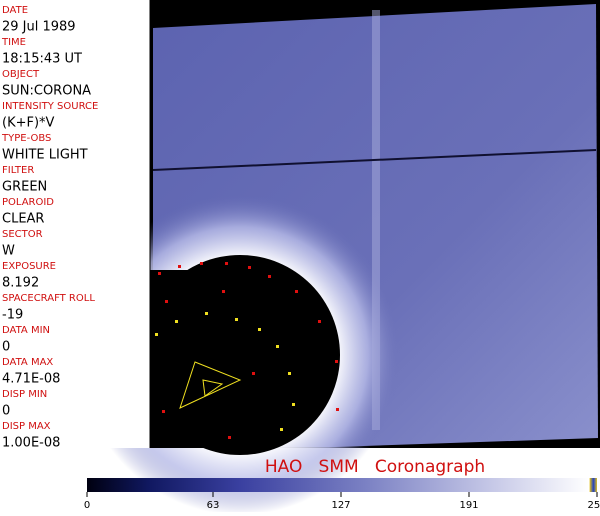  What do you see at coordinates (50, 106) in the screenshot?
I see `field-label: INTENSITY SOURCE` at bounding box center [50, 106].